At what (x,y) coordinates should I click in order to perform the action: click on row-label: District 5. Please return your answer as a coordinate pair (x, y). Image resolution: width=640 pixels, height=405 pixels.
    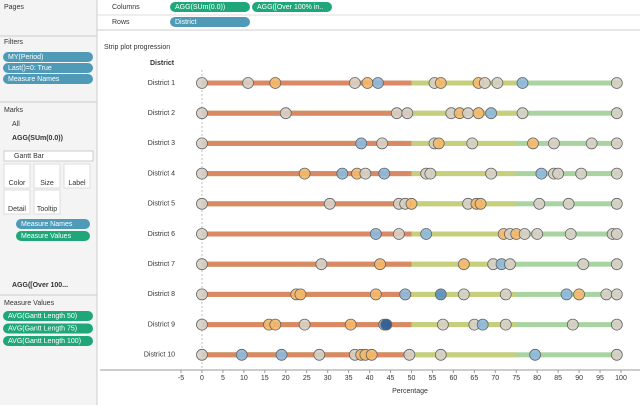
    Looking at the image, I should click on (161, 204).